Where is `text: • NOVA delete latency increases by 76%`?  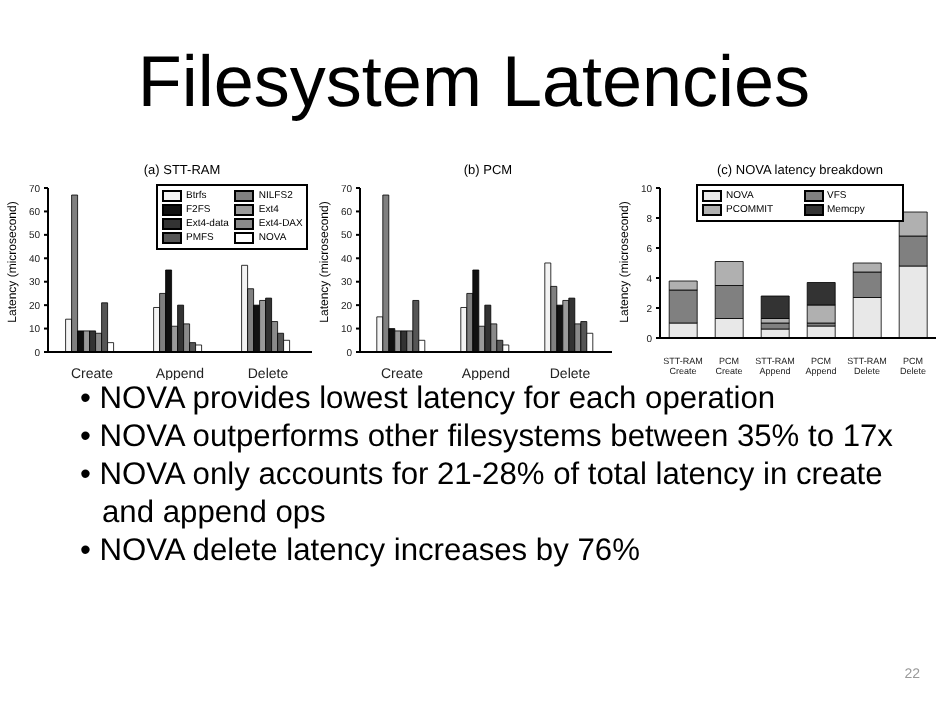
text: • NOVA delete latency increases by 76% is located at coordinates (361, 551).